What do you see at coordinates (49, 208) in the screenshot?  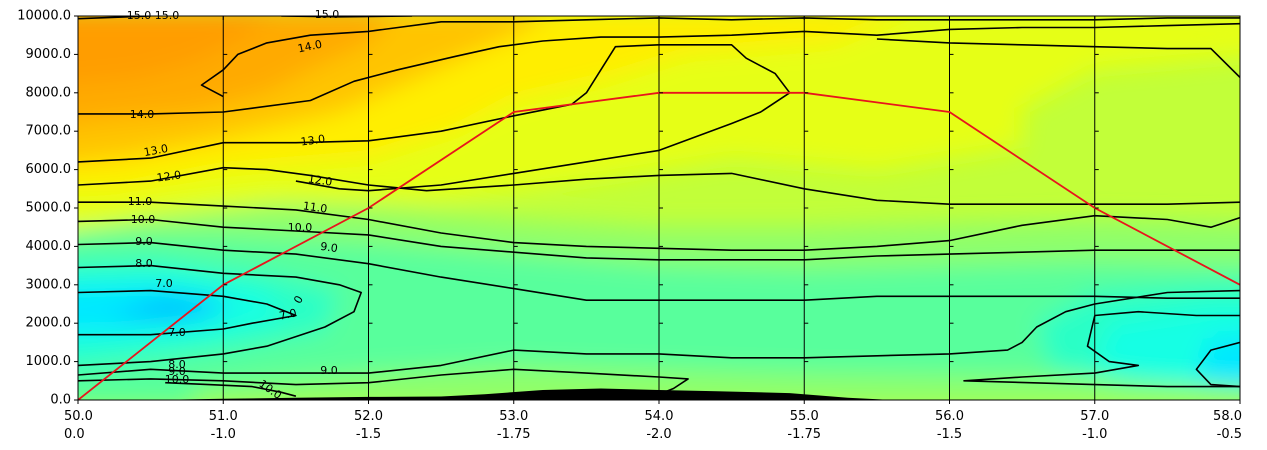 I see `y-tick-label: 5000.0` at bounding box center [49, 208].